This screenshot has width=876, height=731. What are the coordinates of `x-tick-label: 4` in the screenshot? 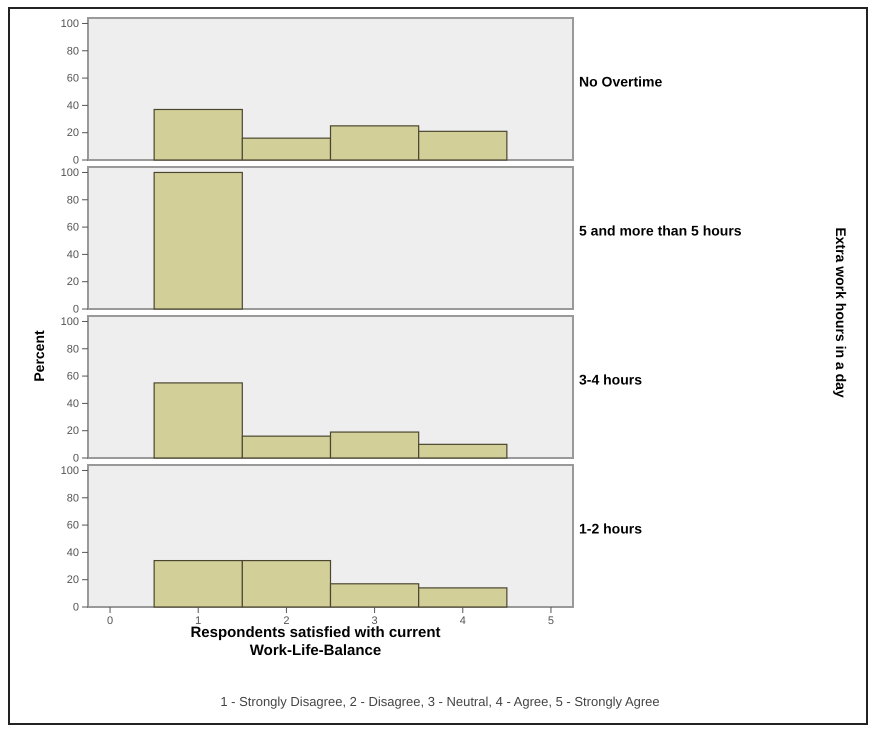 It's located at (463, 620).